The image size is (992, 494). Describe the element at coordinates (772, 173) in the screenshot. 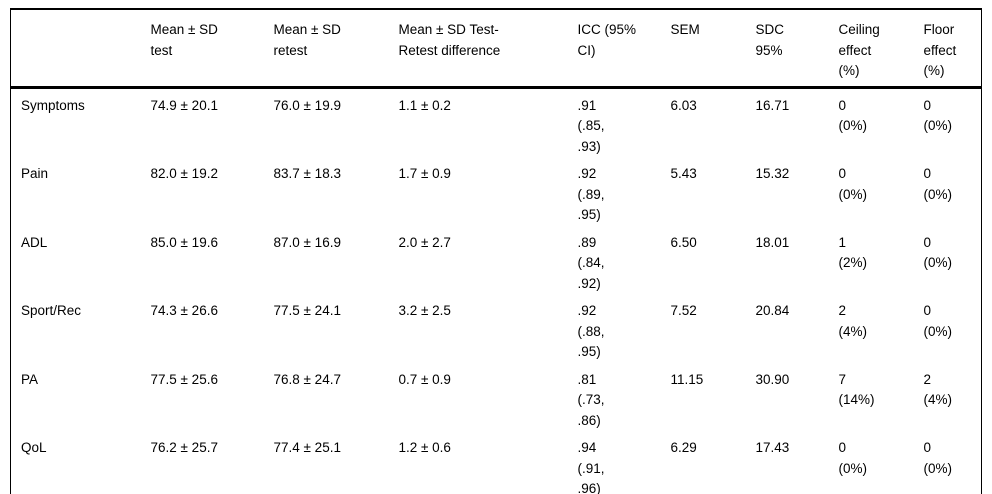

I see `cell-sdc: 15.32` at that location.